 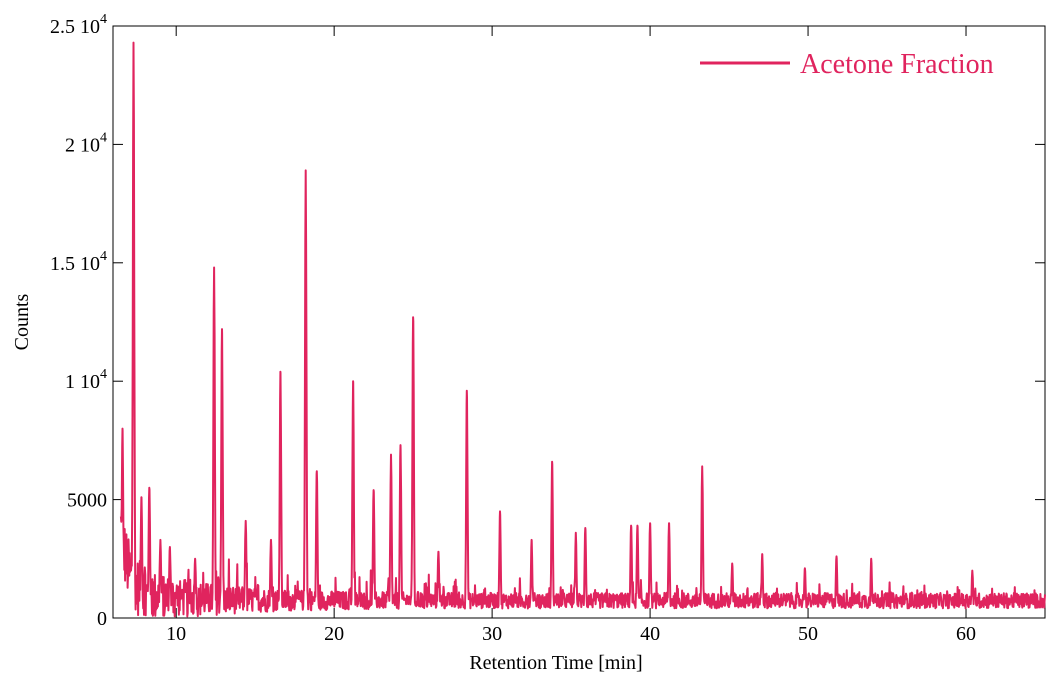 I want to click on y-tick-label: 2.5 104, so click(x=78, y=25).